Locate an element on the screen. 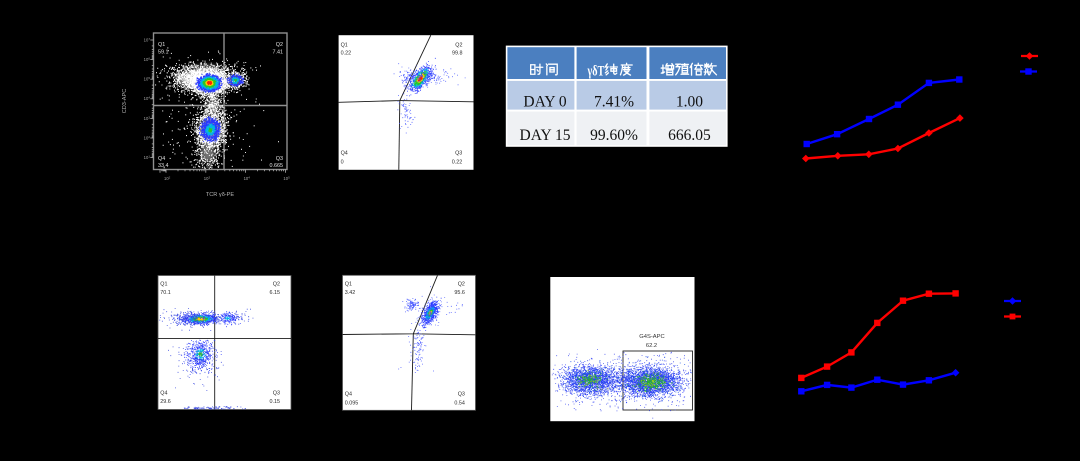 This screenshot has width=1080, height=461. svg-text: 107 is located at coordinates (147, 40).